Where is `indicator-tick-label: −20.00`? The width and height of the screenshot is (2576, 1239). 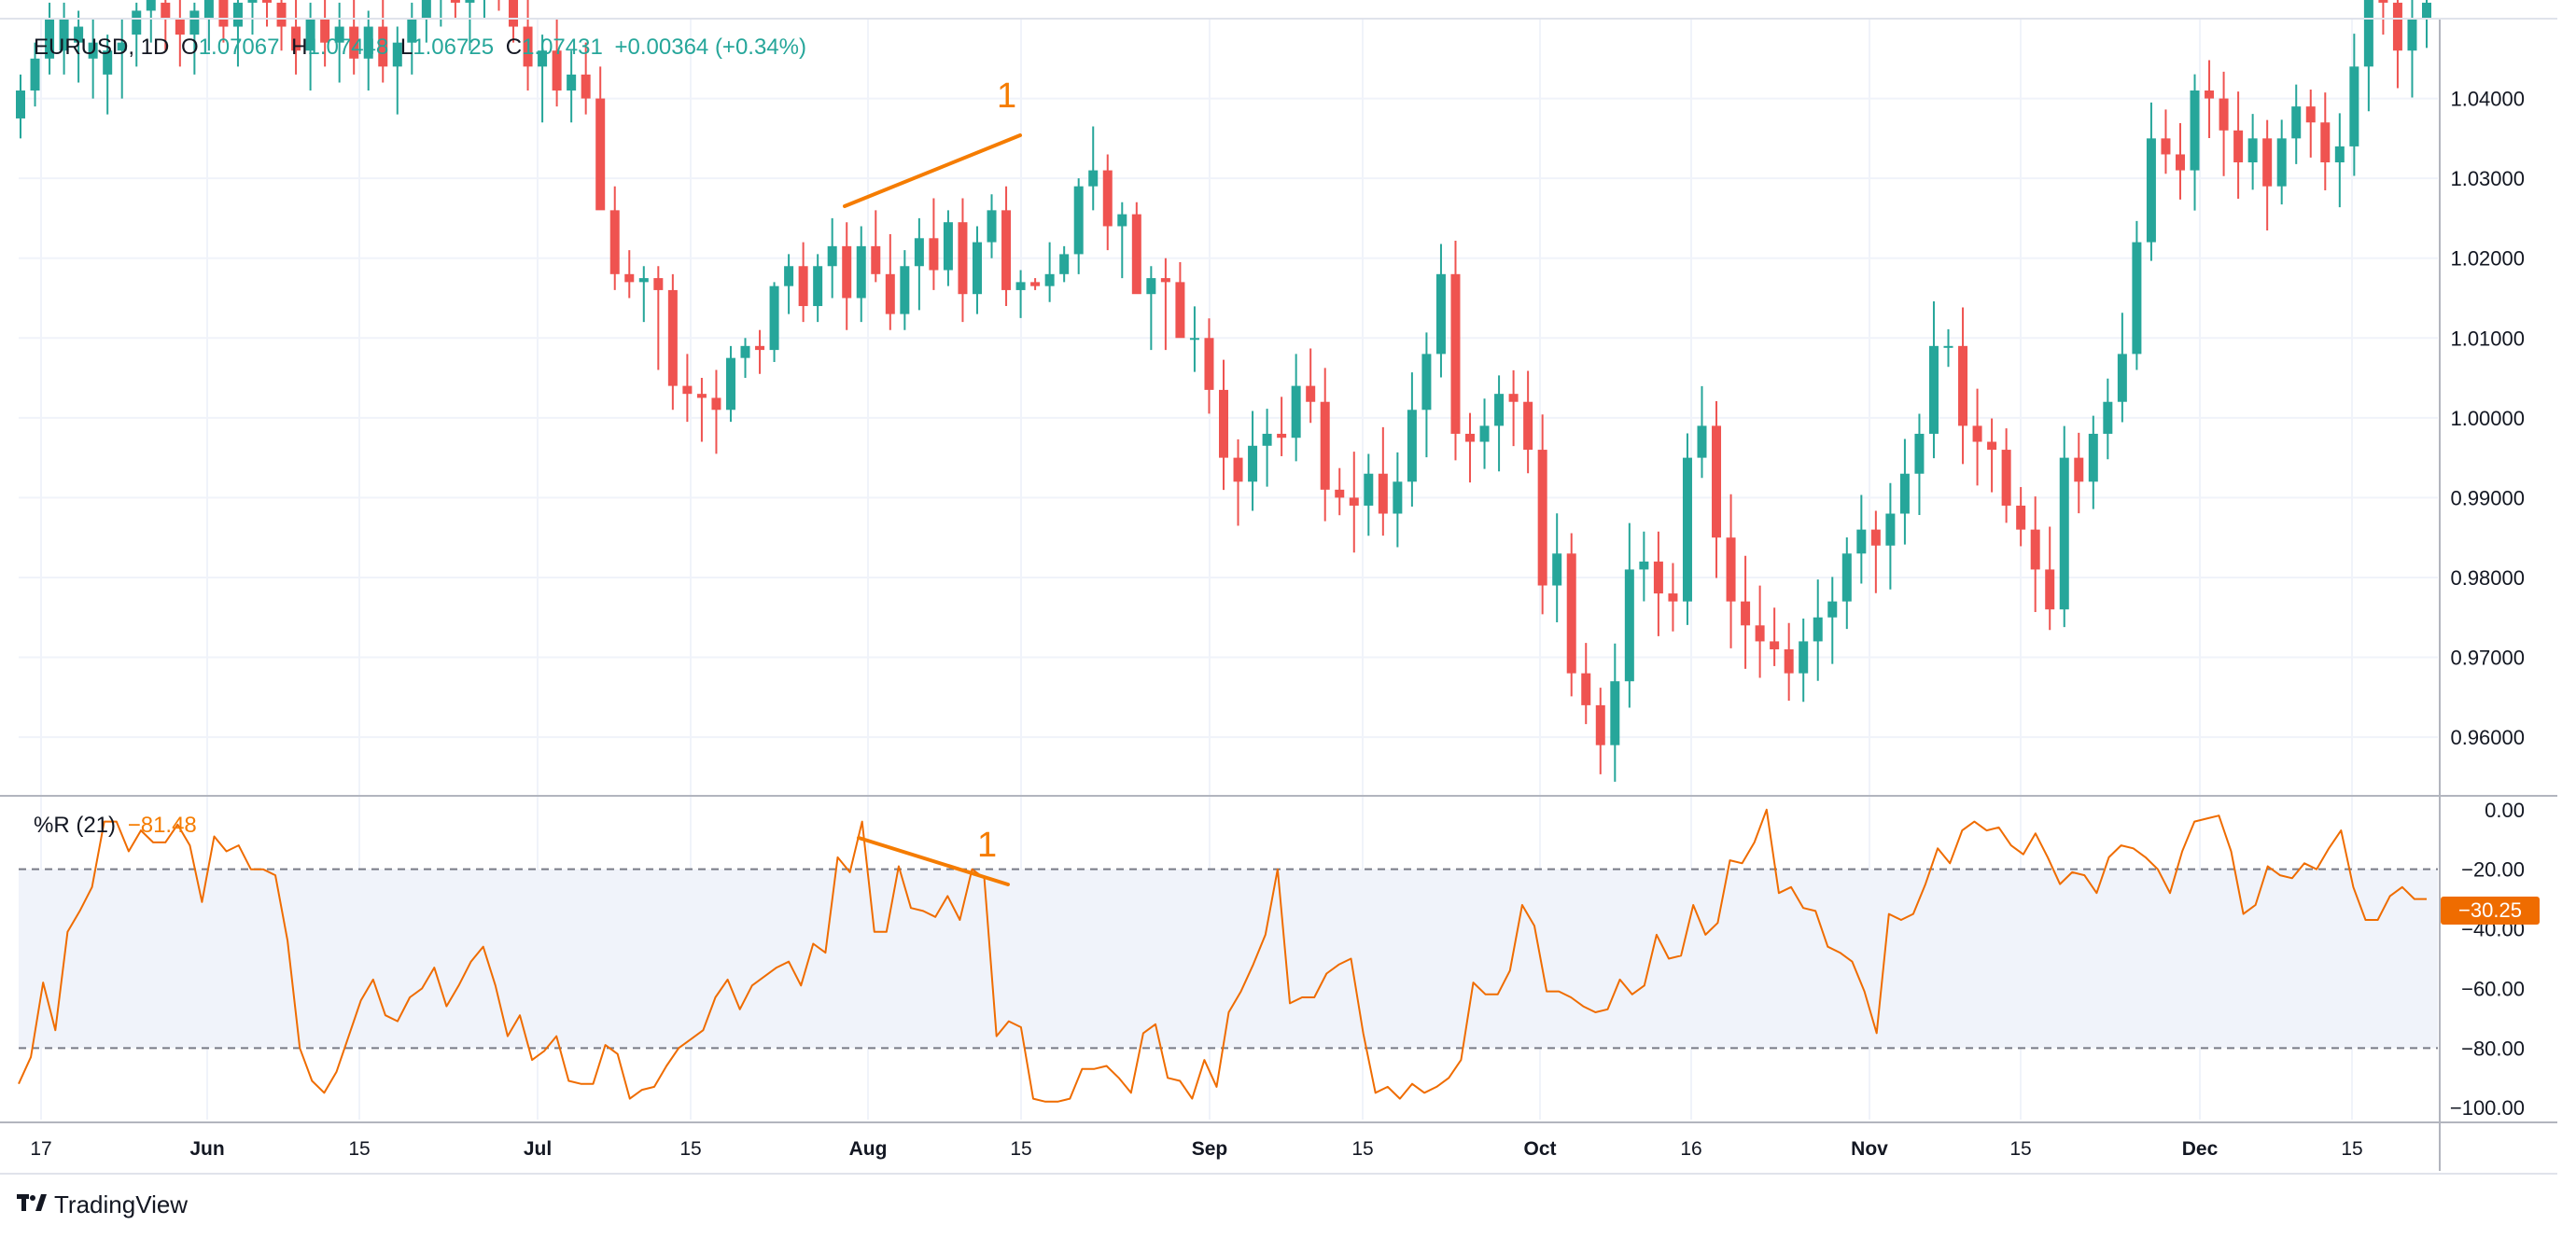 indicator-tick-label: −20.00 is located at coordinates (2493, 870).